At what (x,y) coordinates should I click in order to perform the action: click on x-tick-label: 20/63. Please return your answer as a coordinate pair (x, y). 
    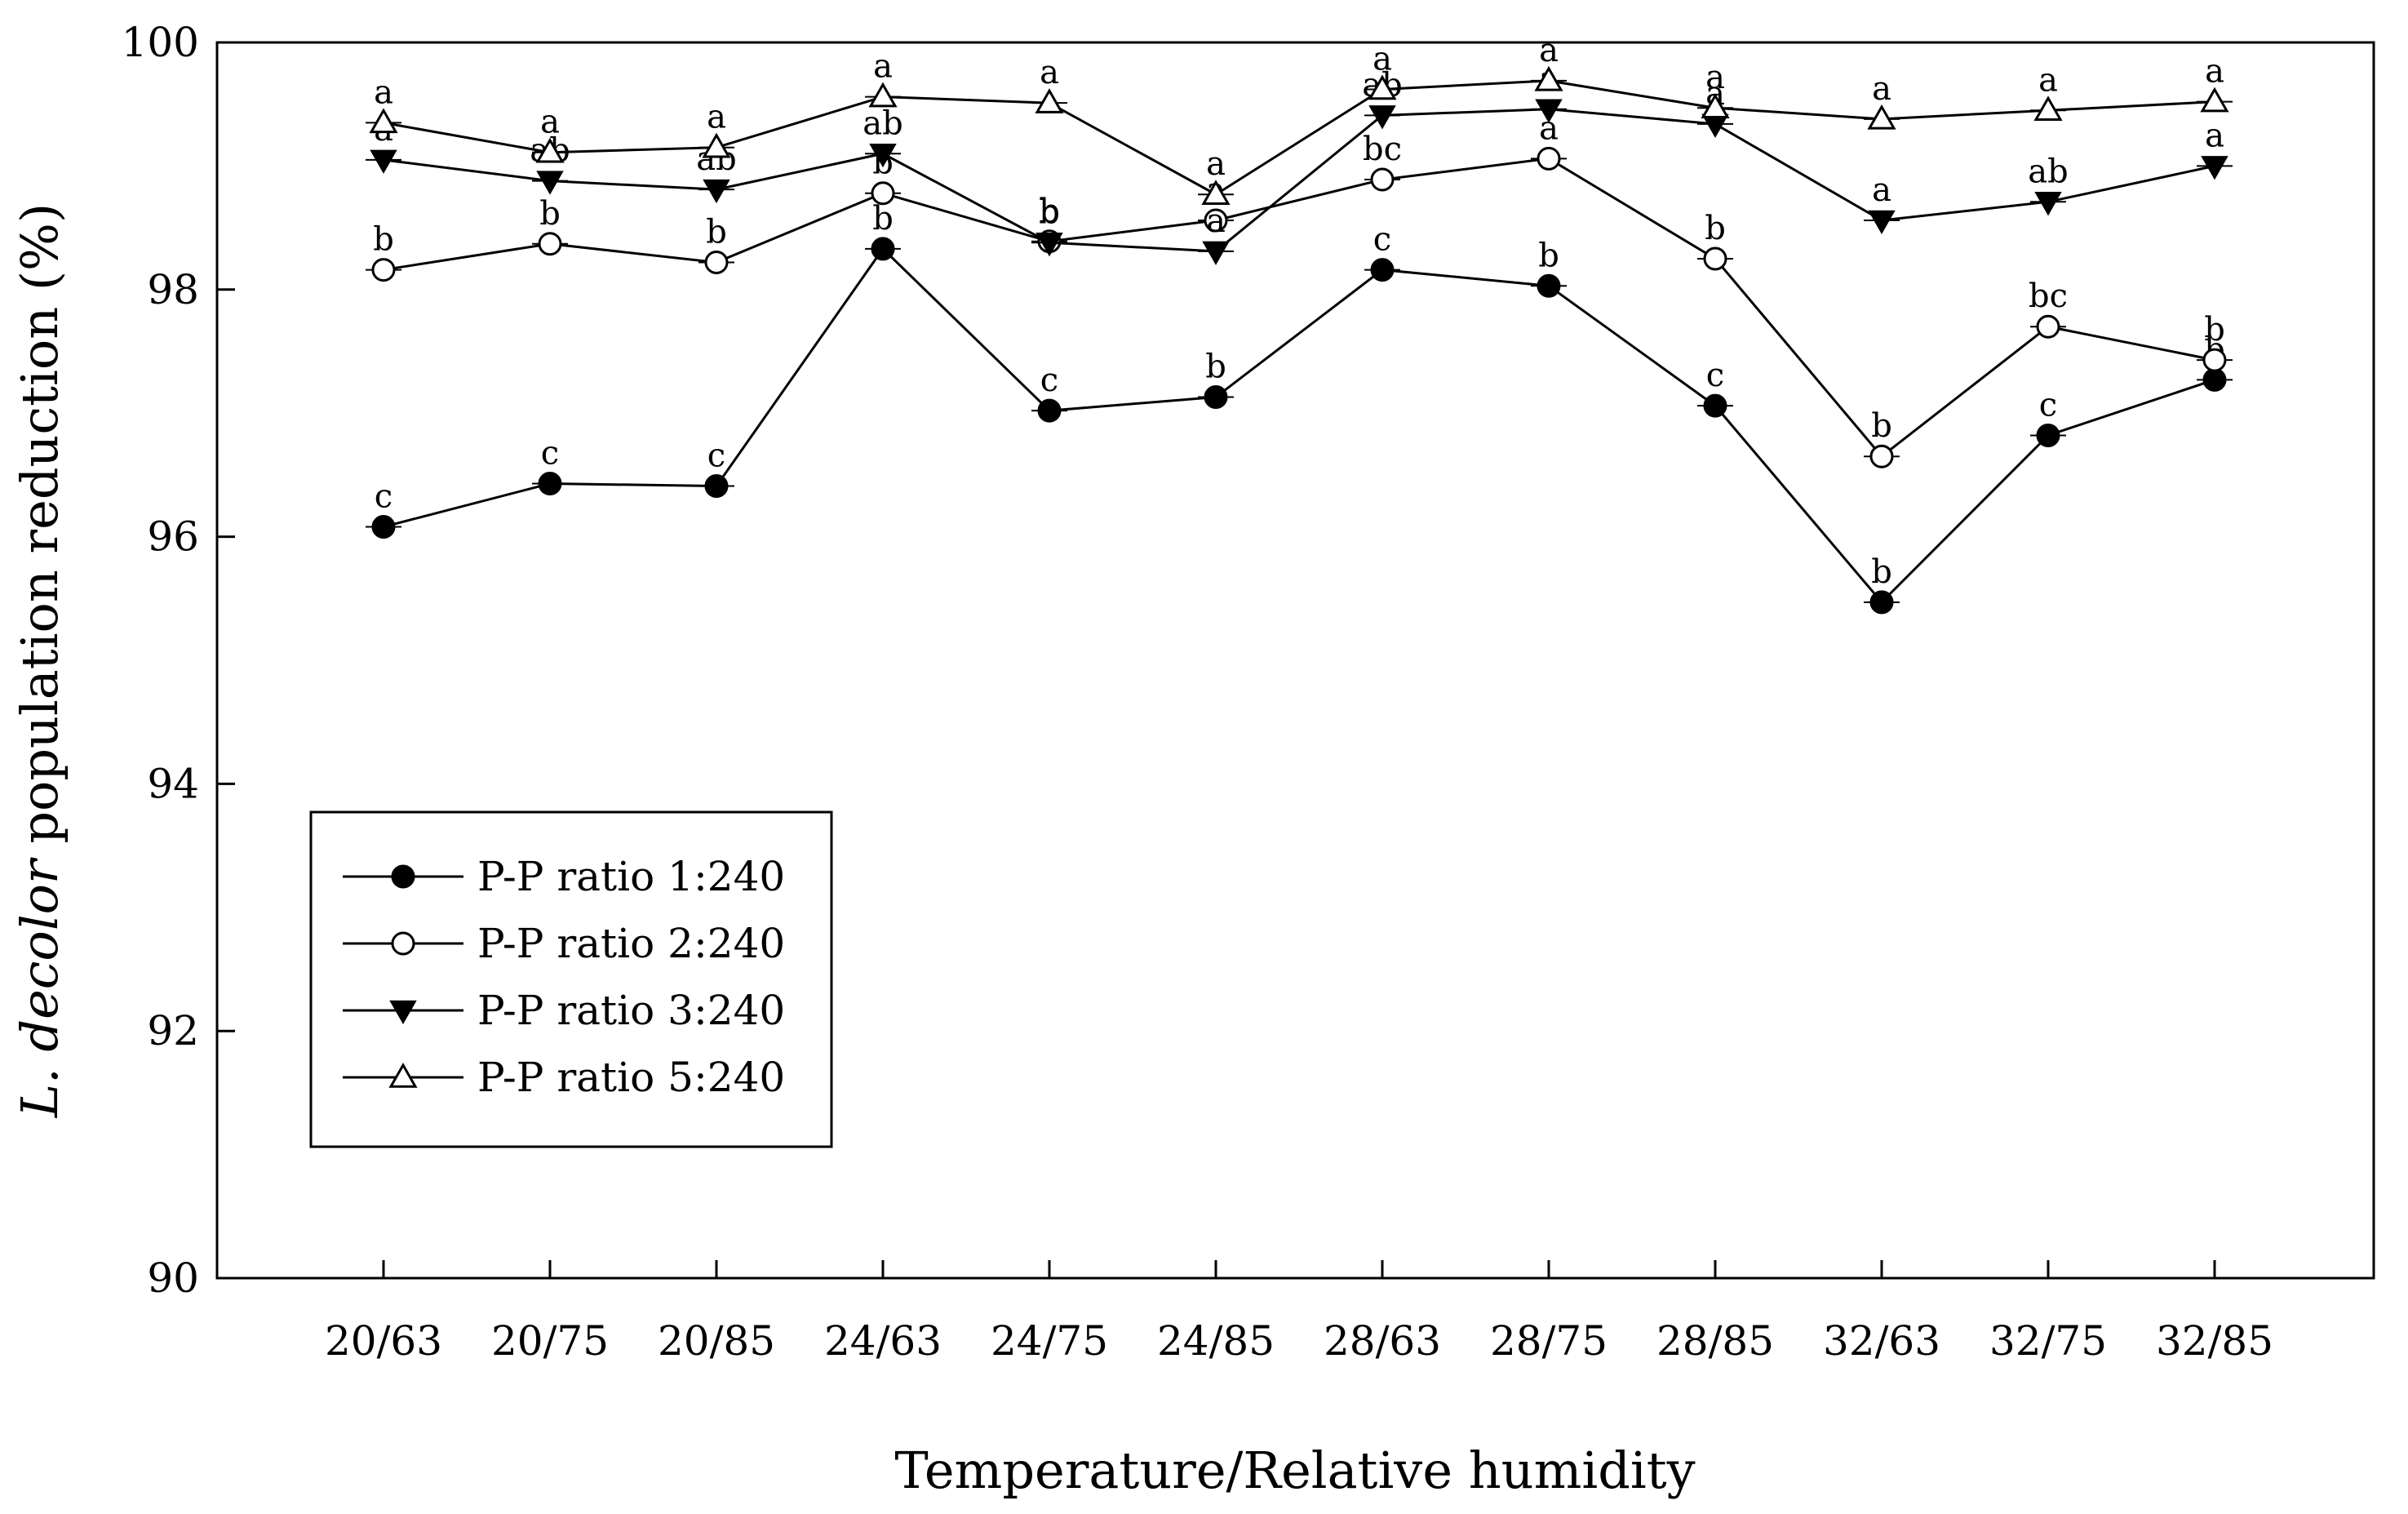
    Looking at the image, I should click on (383, 1341).